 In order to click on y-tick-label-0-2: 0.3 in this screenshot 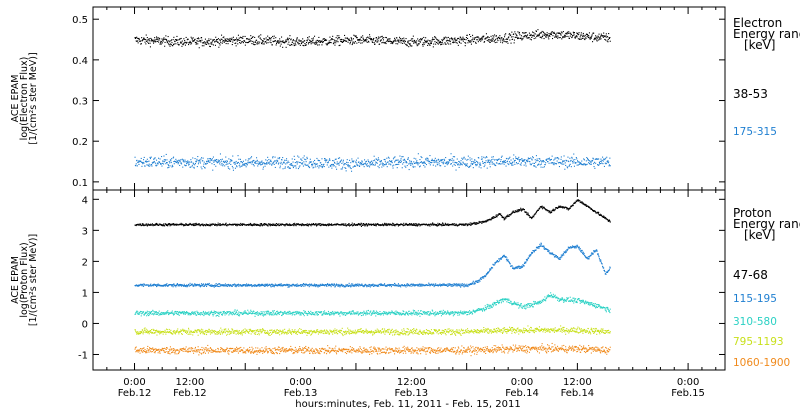, I will do `click(80, 102)`.